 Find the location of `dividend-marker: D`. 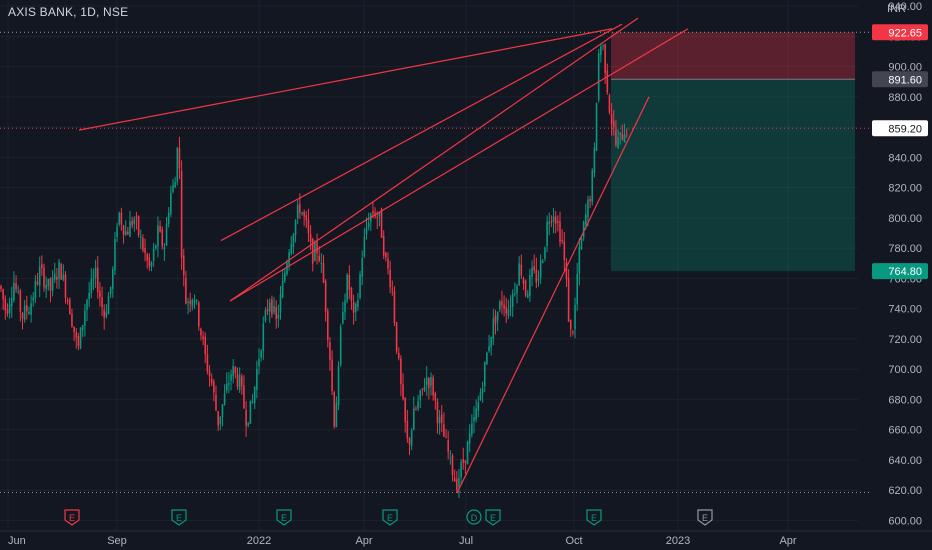

dividend-marker: D is located at coordinates (474, 517).